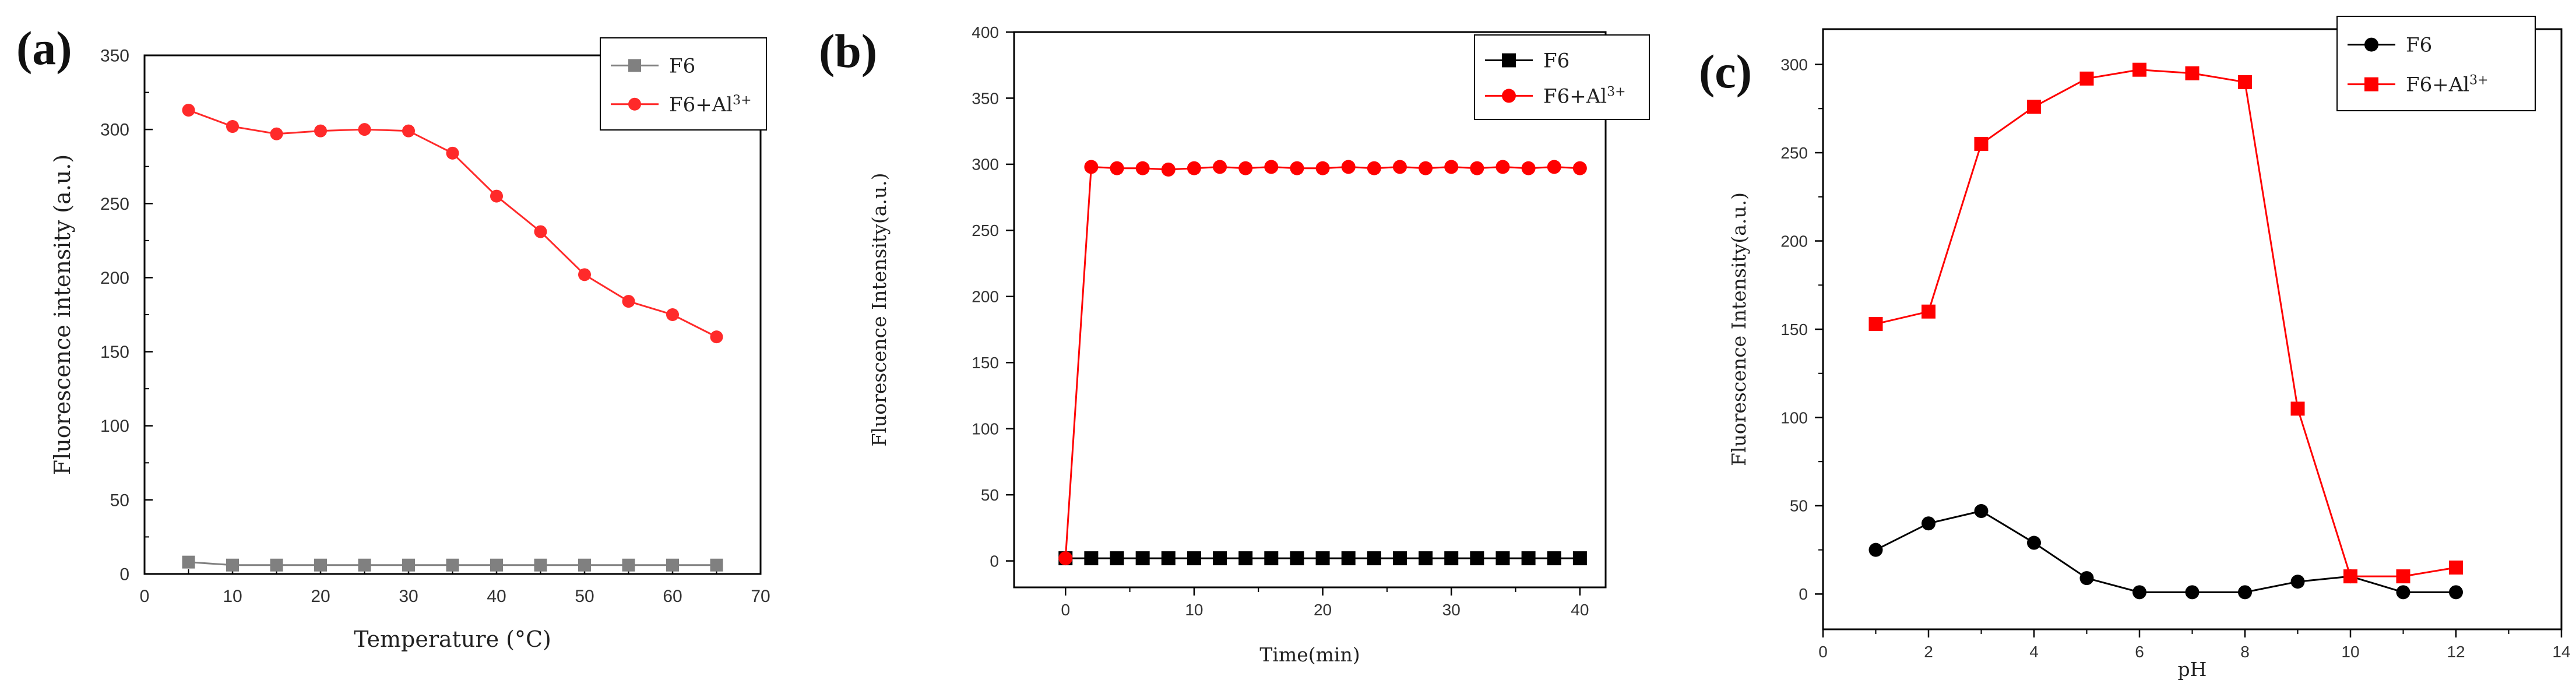 Image resolution: width=2576 pixels, height=687 pixels. What do you see at coordinates (848, 50) in the screenshot?
I see `panel-label: (b)` at bounding box center [848, 50].